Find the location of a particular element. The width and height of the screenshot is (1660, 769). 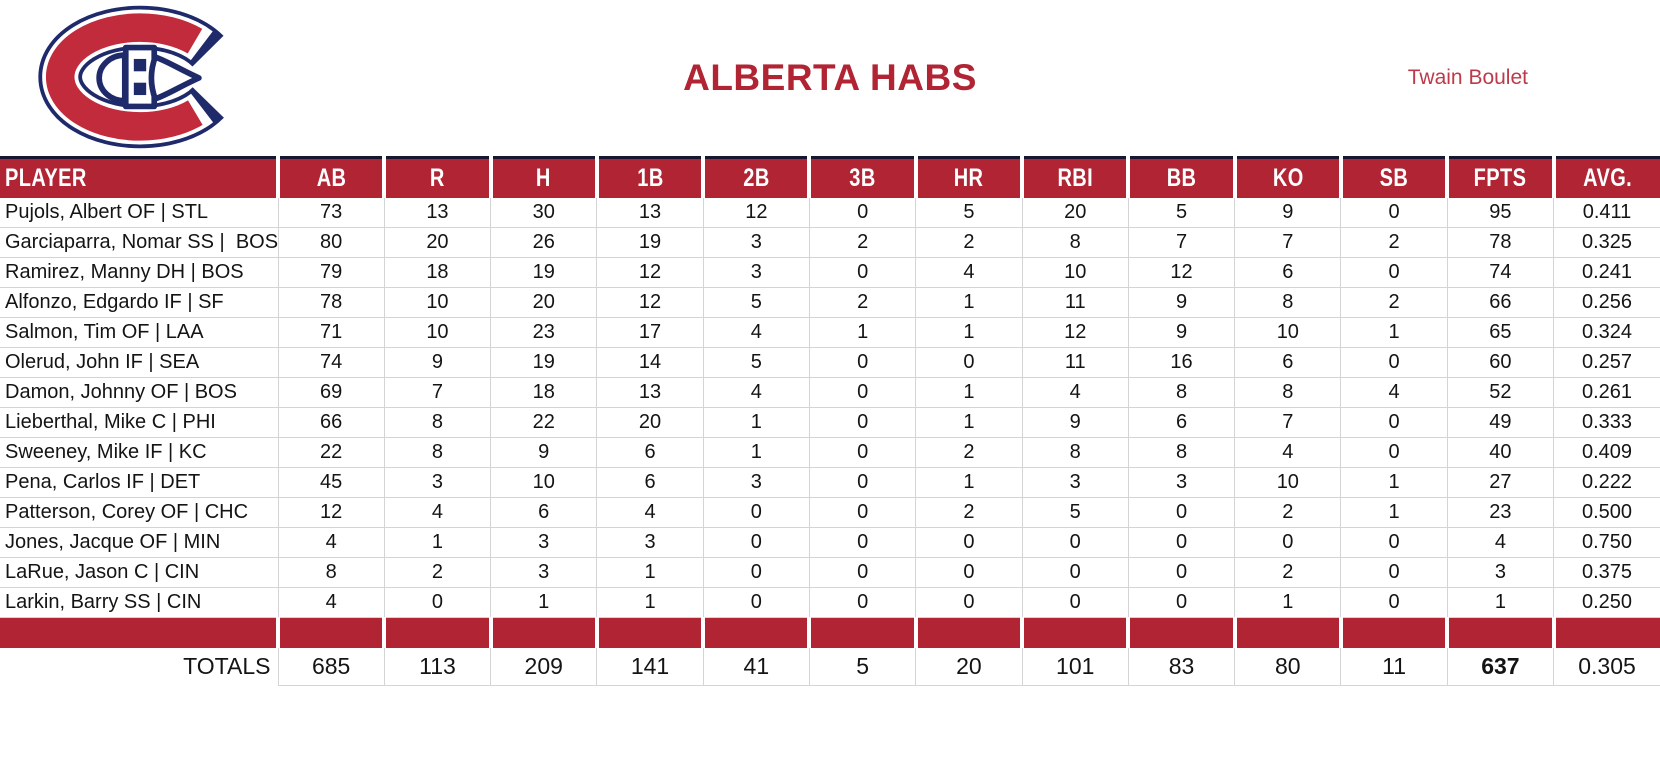

stat-cell: 78 is located at coordinates (1501, 242).